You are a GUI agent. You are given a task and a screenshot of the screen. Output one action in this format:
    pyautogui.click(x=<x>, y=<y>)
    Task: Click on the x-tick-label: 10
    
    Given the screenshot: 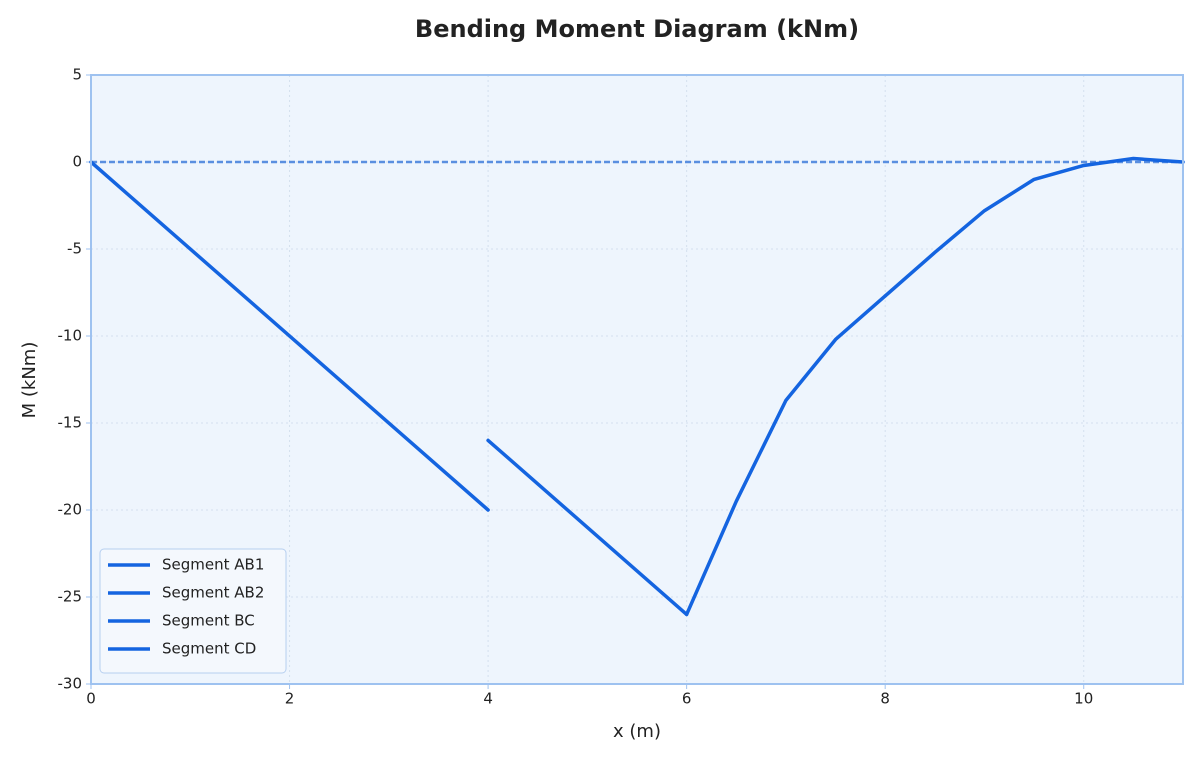 What is the action you would take?
    pyautogui.click(x=1083, y=699)
    